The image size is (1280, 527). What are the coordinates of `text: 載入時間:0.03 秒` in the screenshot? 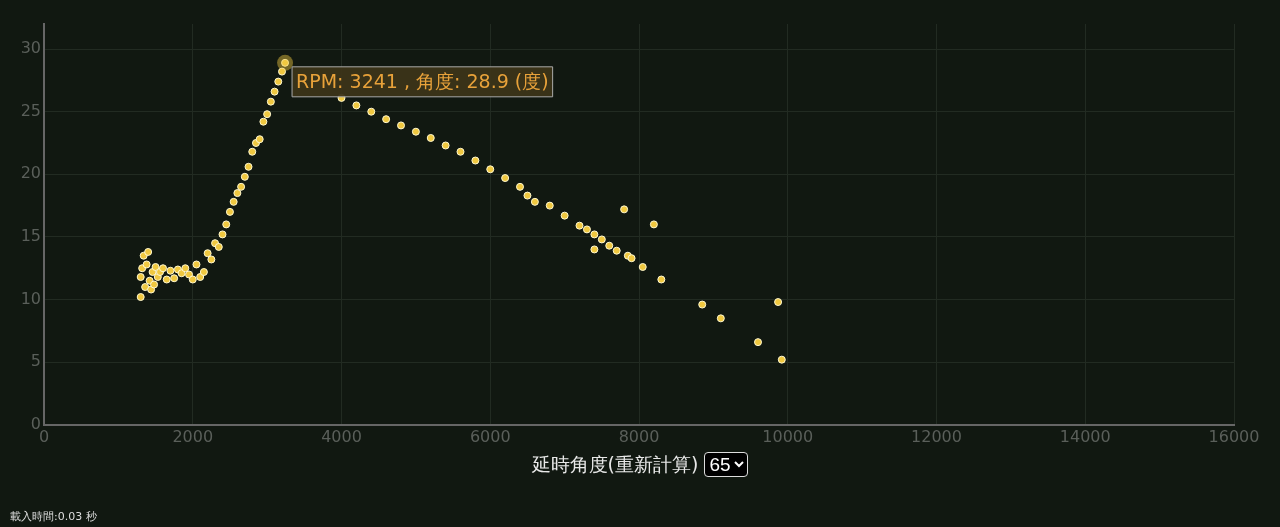 It's located at (53, 516).